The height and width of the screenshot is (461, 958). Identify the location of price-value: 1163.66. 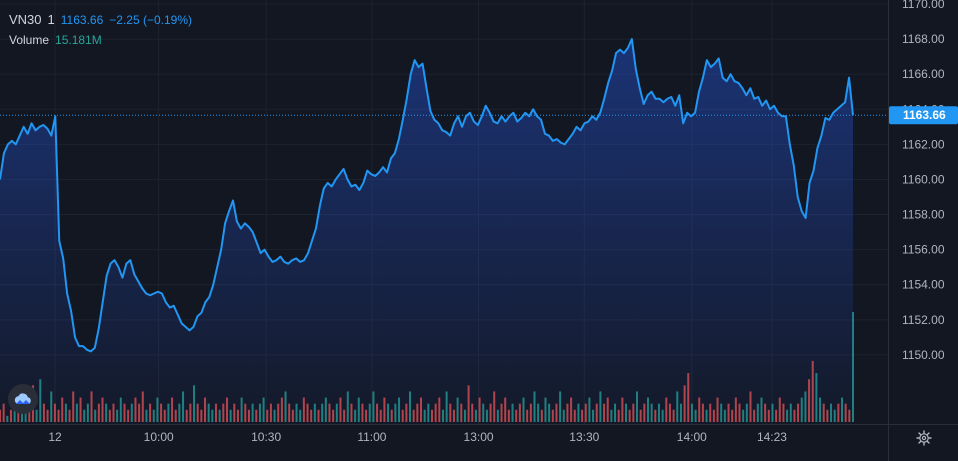
(82, 20).